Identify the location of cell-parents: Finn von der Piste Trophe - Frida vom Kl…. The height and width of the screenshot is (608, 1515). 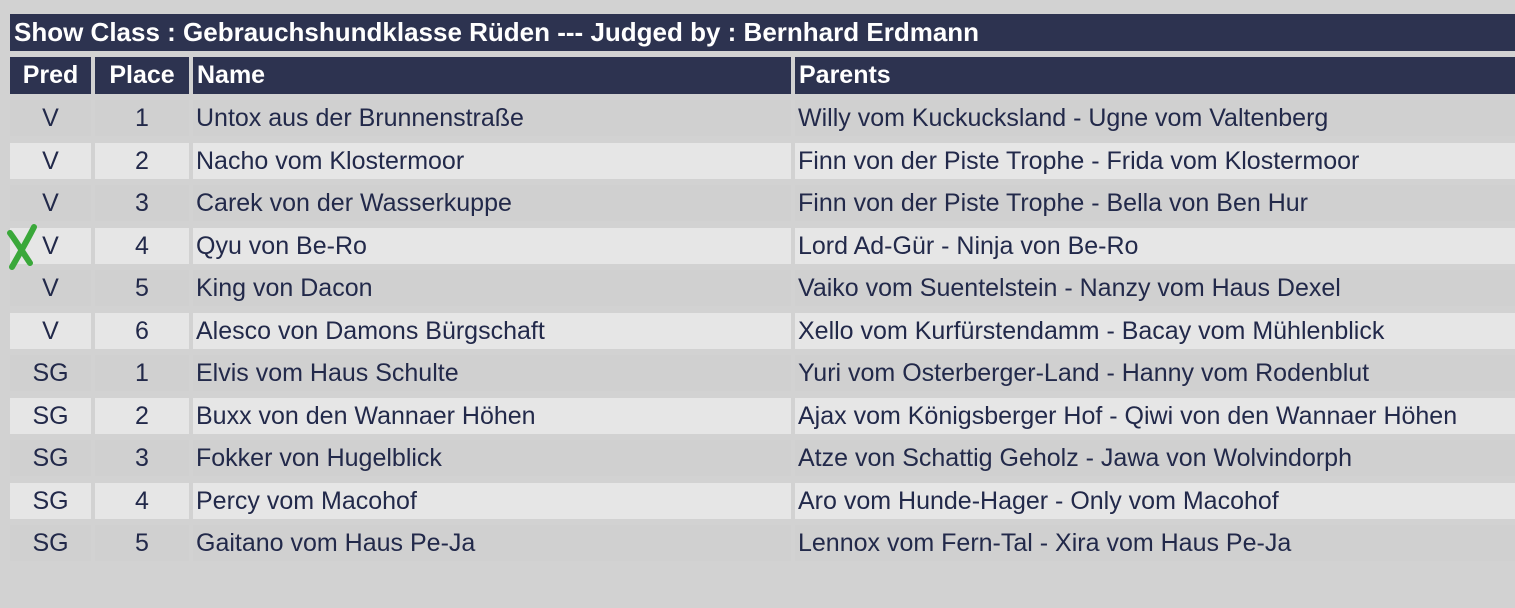
(1155, 160).